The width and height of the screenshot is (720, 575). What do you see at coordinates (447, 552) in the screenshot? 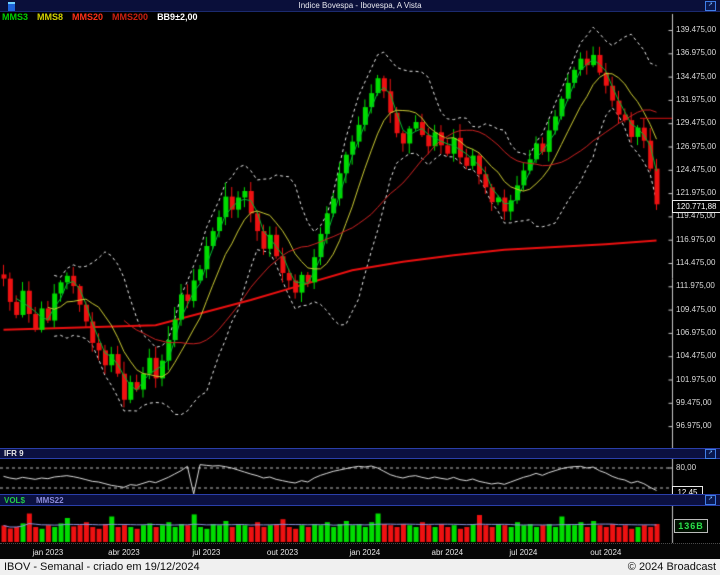
I see `time-axis-label: abr 2024` at bounding box center [447, 552].